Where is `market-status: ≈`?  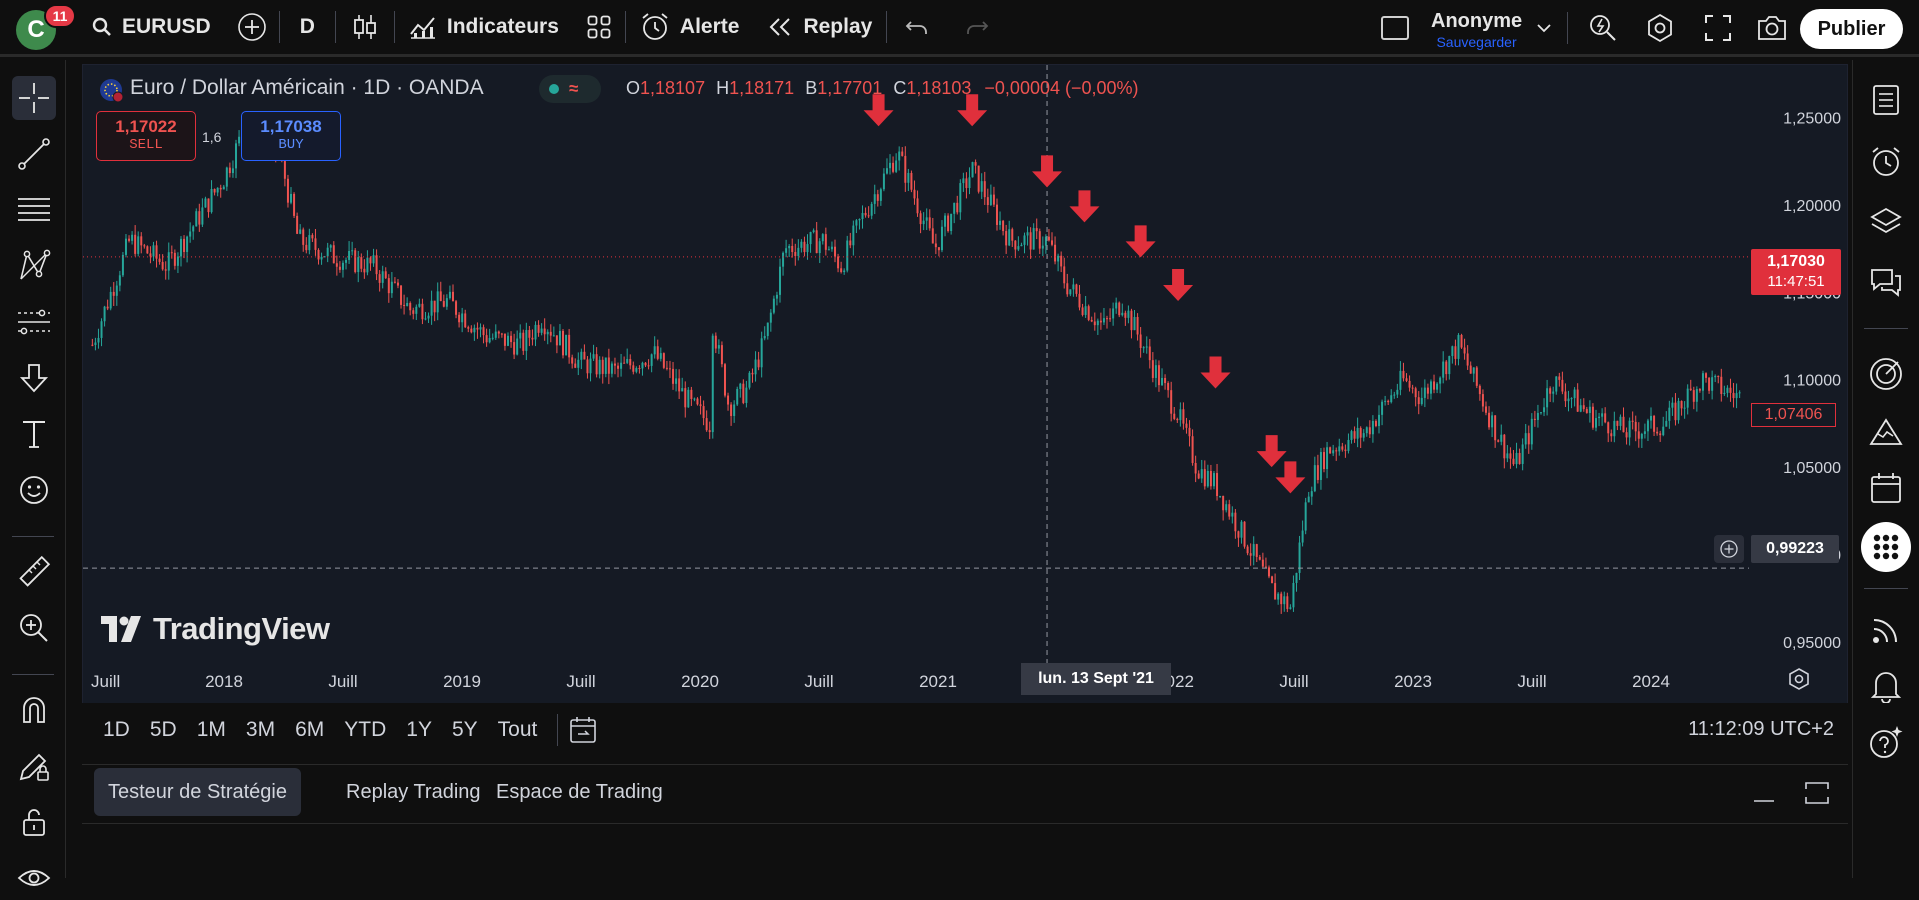
market-status: ≈ is located at coordinates (570, 89).